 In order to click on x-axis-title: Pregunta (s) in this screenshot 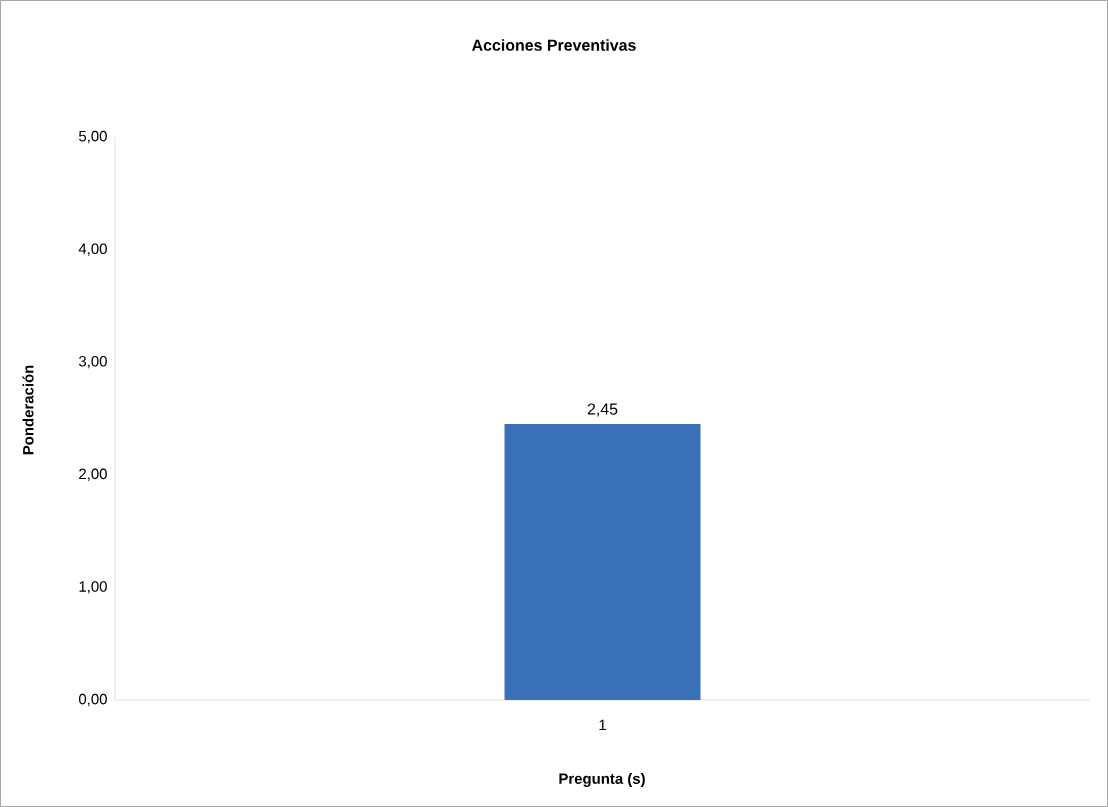, I will do `click(602, 779)`.